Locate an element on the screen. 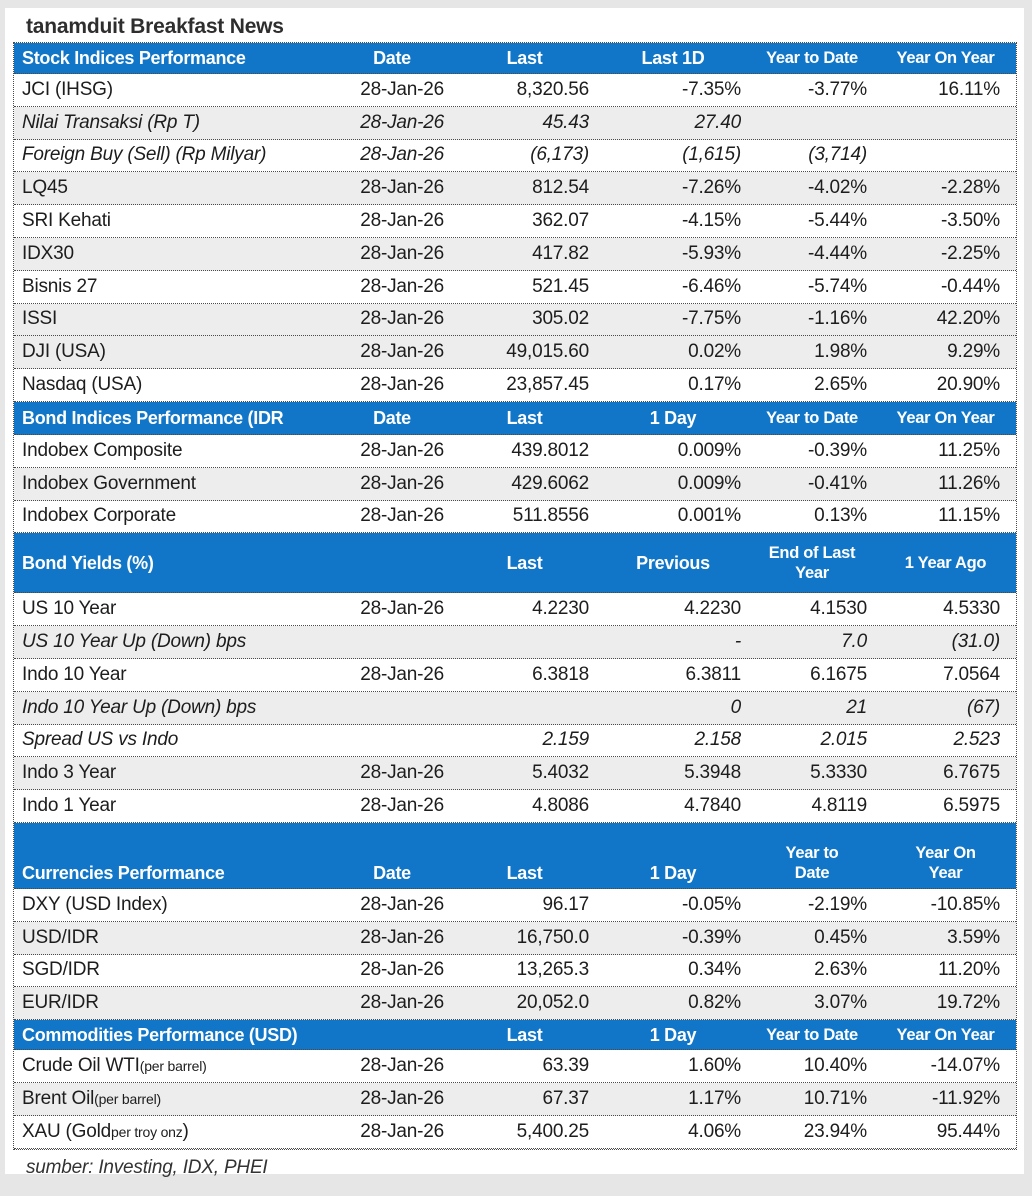 The width and height of the screenshot is (1032, 1196). cell-value: 511.8556 is located at coordinates (550, 516).